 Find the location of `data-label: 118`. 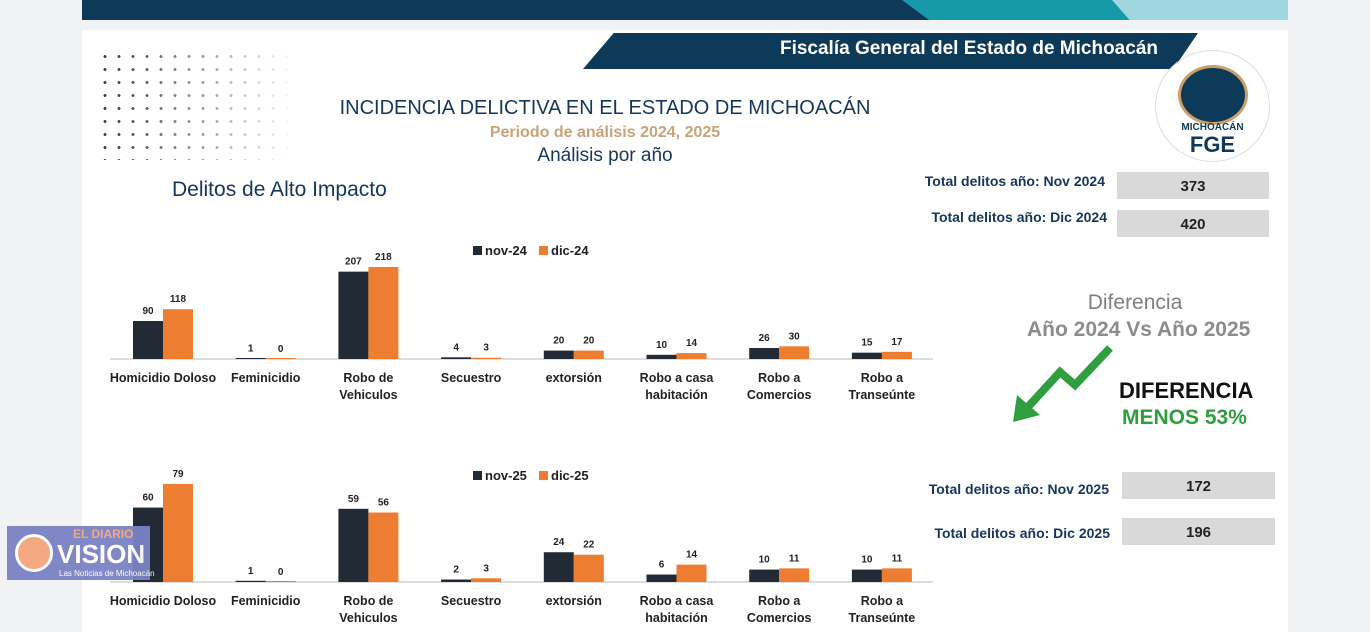

data-label: 118 is located at coordinates (178, 299).